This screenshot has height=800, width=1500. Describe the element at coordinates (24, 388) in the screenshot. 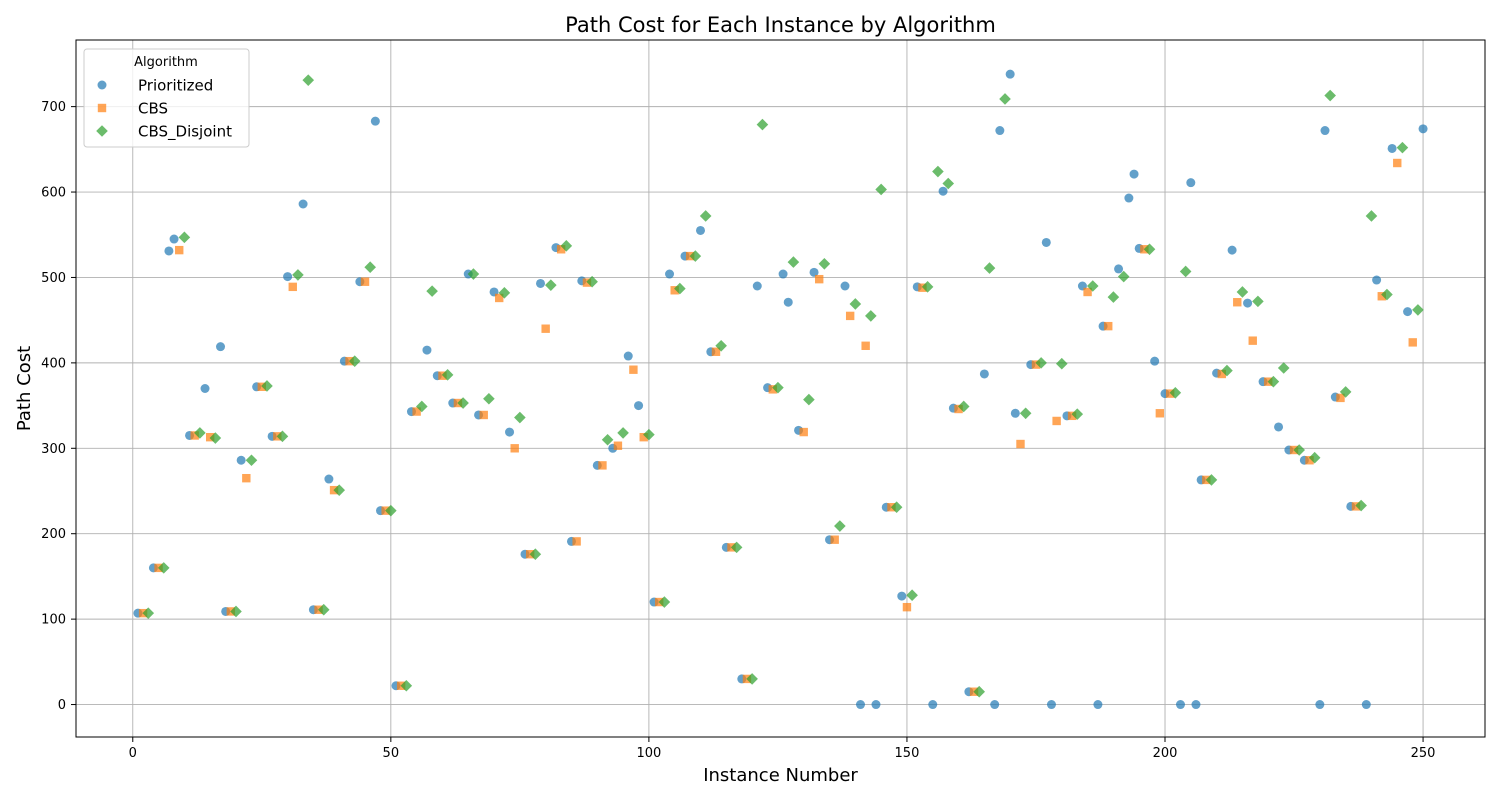

I see `y-axis-label: Path Cost` at that location.